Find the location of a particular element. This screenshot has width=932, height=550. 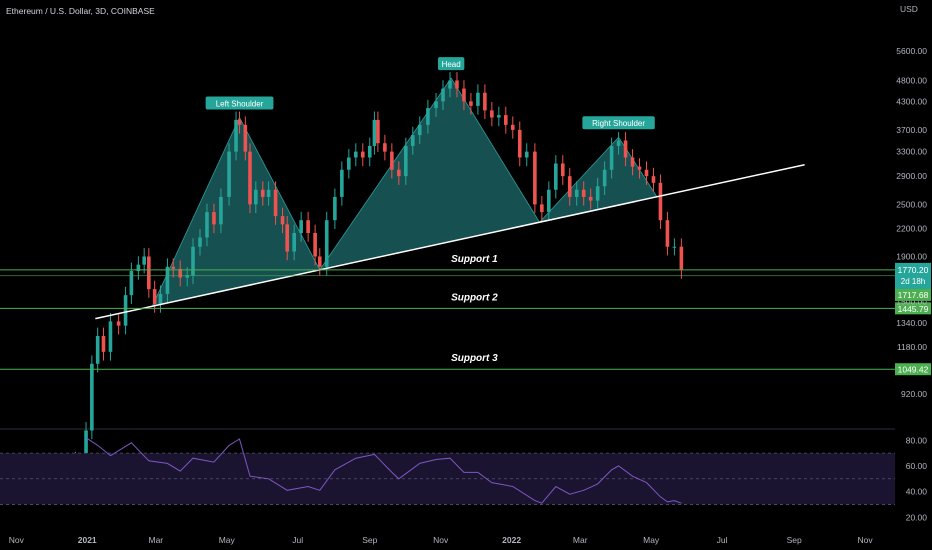

price-axis-tick: 920.00 is located at coordinates (914, 394).